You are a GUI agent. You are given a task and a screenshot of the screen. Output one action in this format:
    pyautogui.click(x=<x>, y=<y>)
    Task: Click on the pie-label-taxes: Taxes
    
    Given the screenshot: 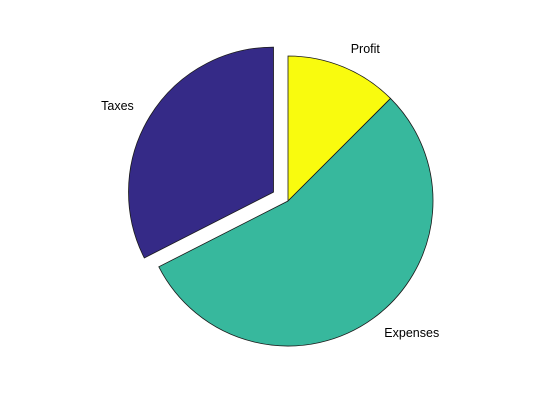 What is the action you would take?
    pyautogui.click(x=117, y=106)
    